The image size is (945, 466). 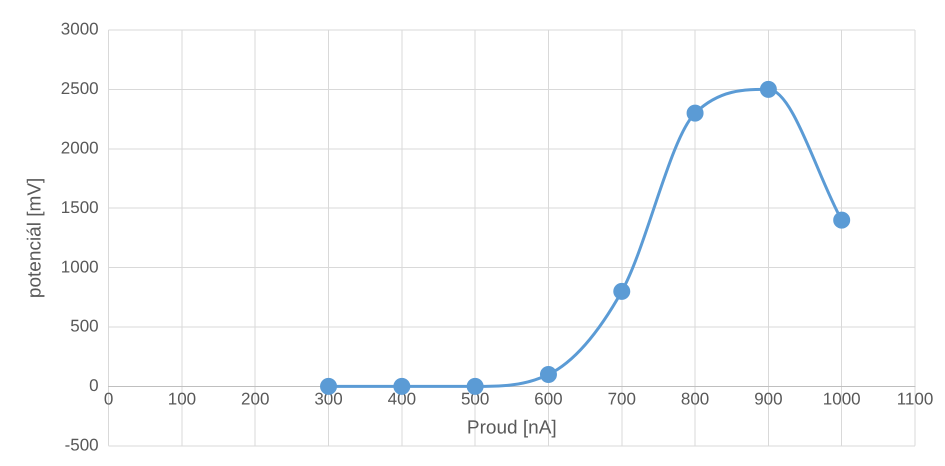 What do you see at coordinates (79, 88) in the screenshot?
I see `y-tick-label: 2500` at bounding box center [79, 88].